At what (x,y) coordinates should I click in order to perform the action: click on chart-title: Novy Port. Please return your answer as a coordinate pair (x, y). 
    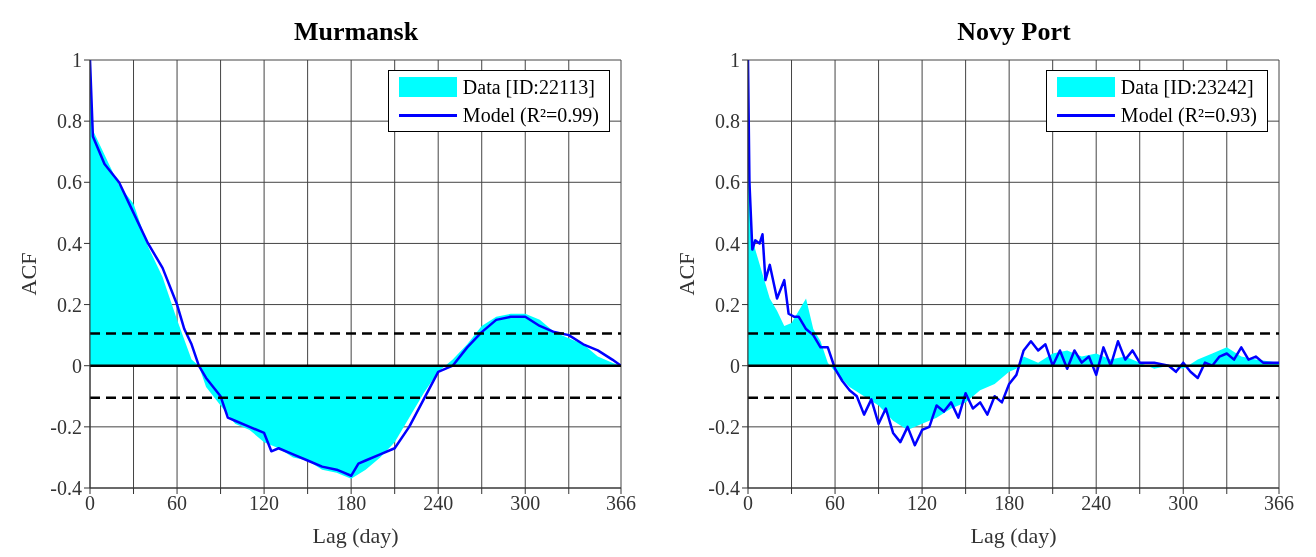
    Looking at the image, I should click on (1014, 31).